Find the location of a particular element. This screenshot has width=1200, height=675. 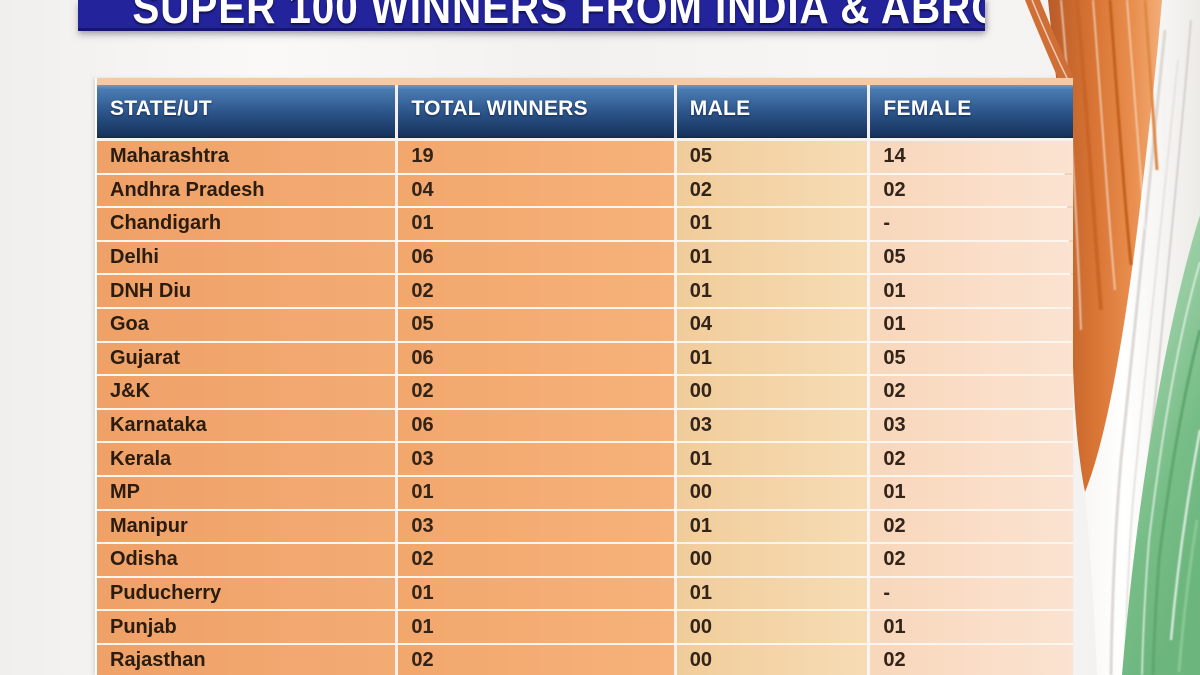

cell-state: MP is located at coordinates (248, 492).